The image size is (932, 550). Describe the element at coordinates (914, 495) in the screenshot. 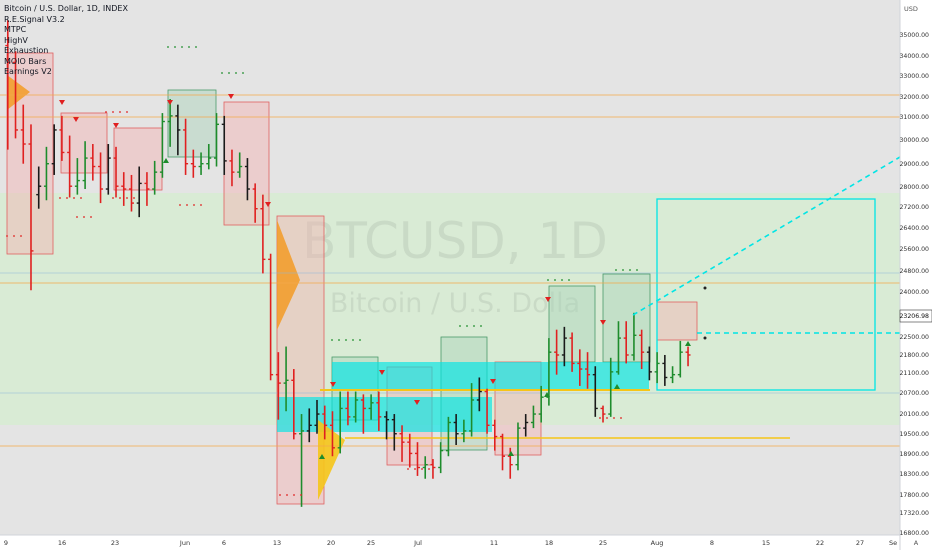

I see `y-tick-label: 17800.00` at that location.